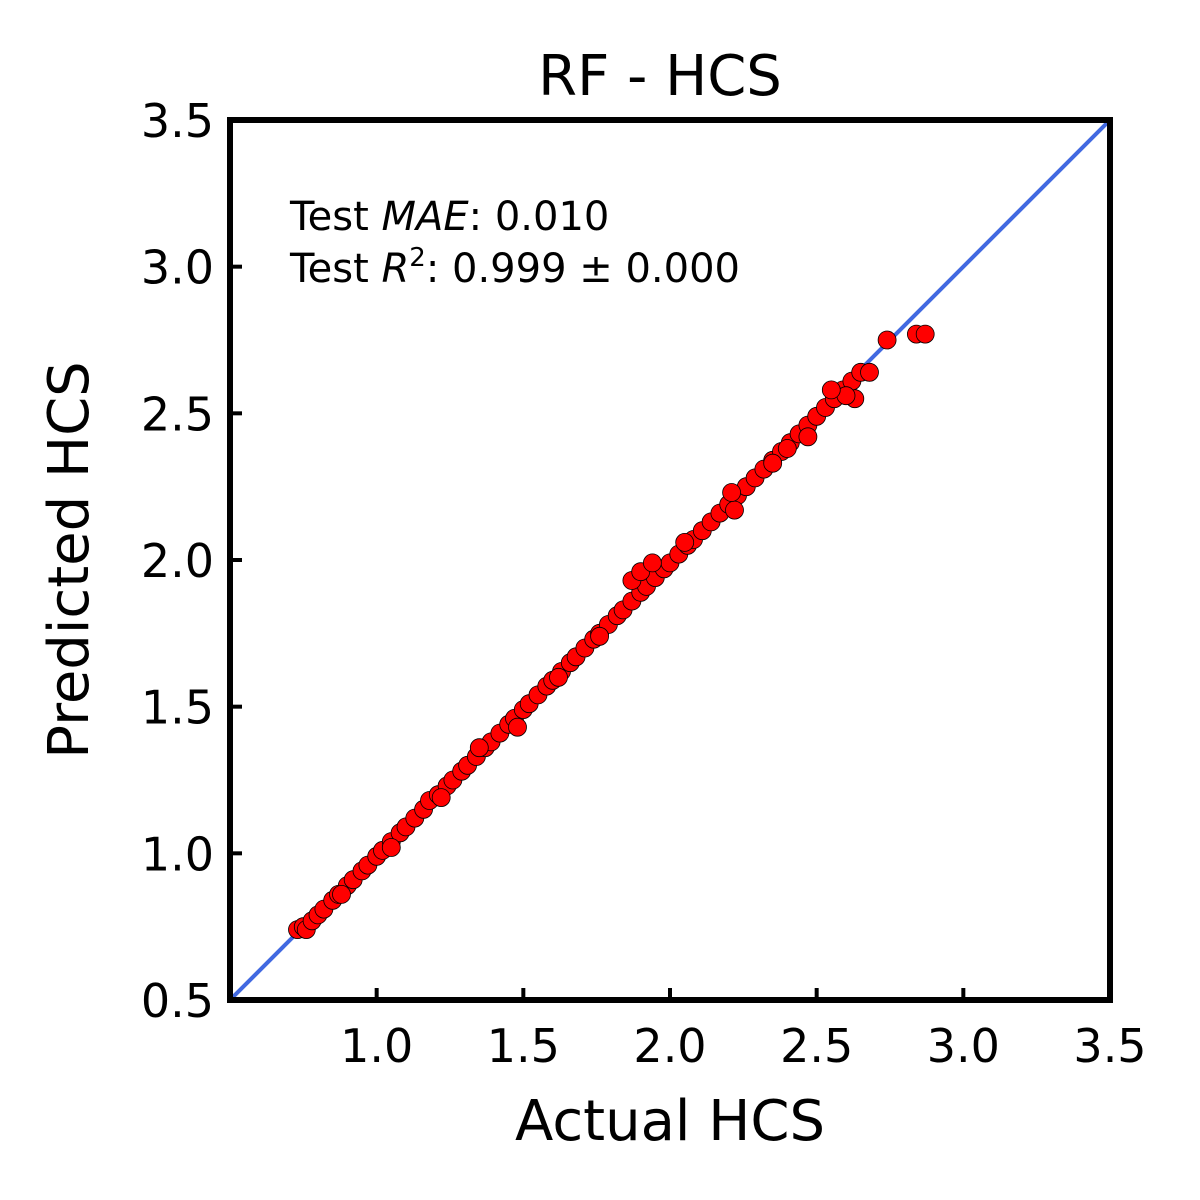 This screenshot has height=1200, width=1200. I want to click on x-tick-label: 1.0, so click(376, 1046).